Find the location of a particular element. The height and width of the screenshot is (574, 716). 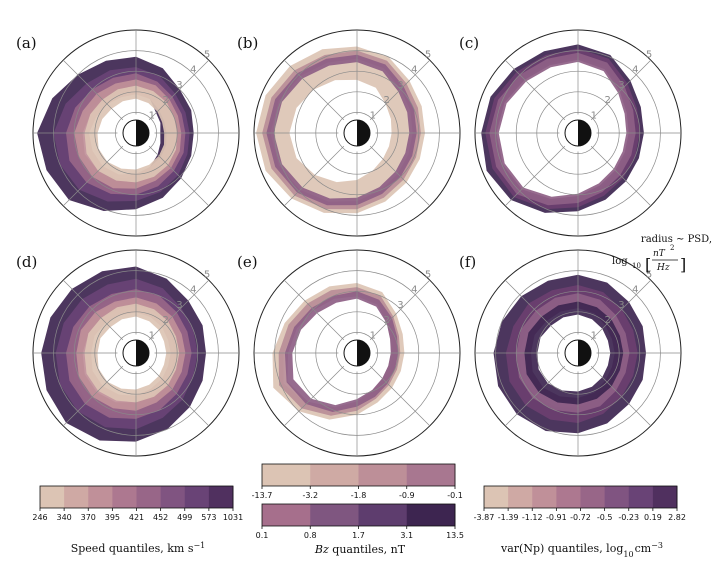

polar-panel-d: 012345(d) is located at coordinates (128, 353).